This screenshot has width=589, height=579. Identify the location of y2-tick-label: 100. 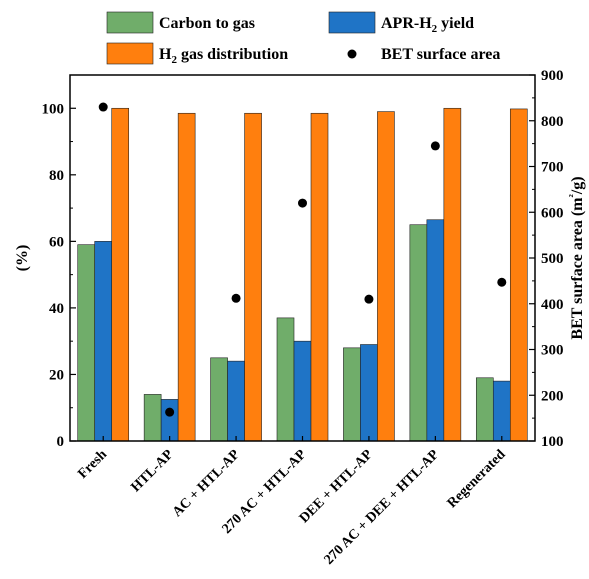
(552, 442).